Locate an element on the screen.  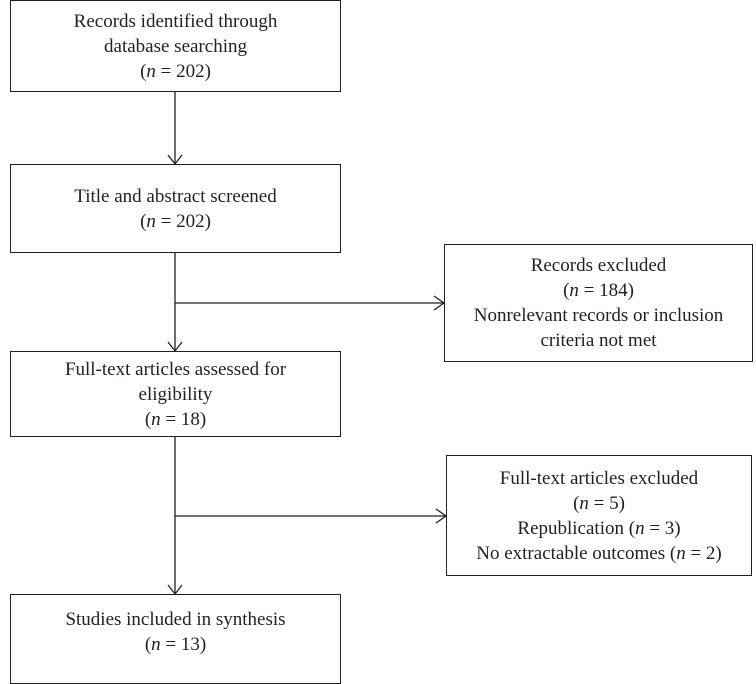
records-excluded-heading: Records excluded is located at coordinates (598, 265).